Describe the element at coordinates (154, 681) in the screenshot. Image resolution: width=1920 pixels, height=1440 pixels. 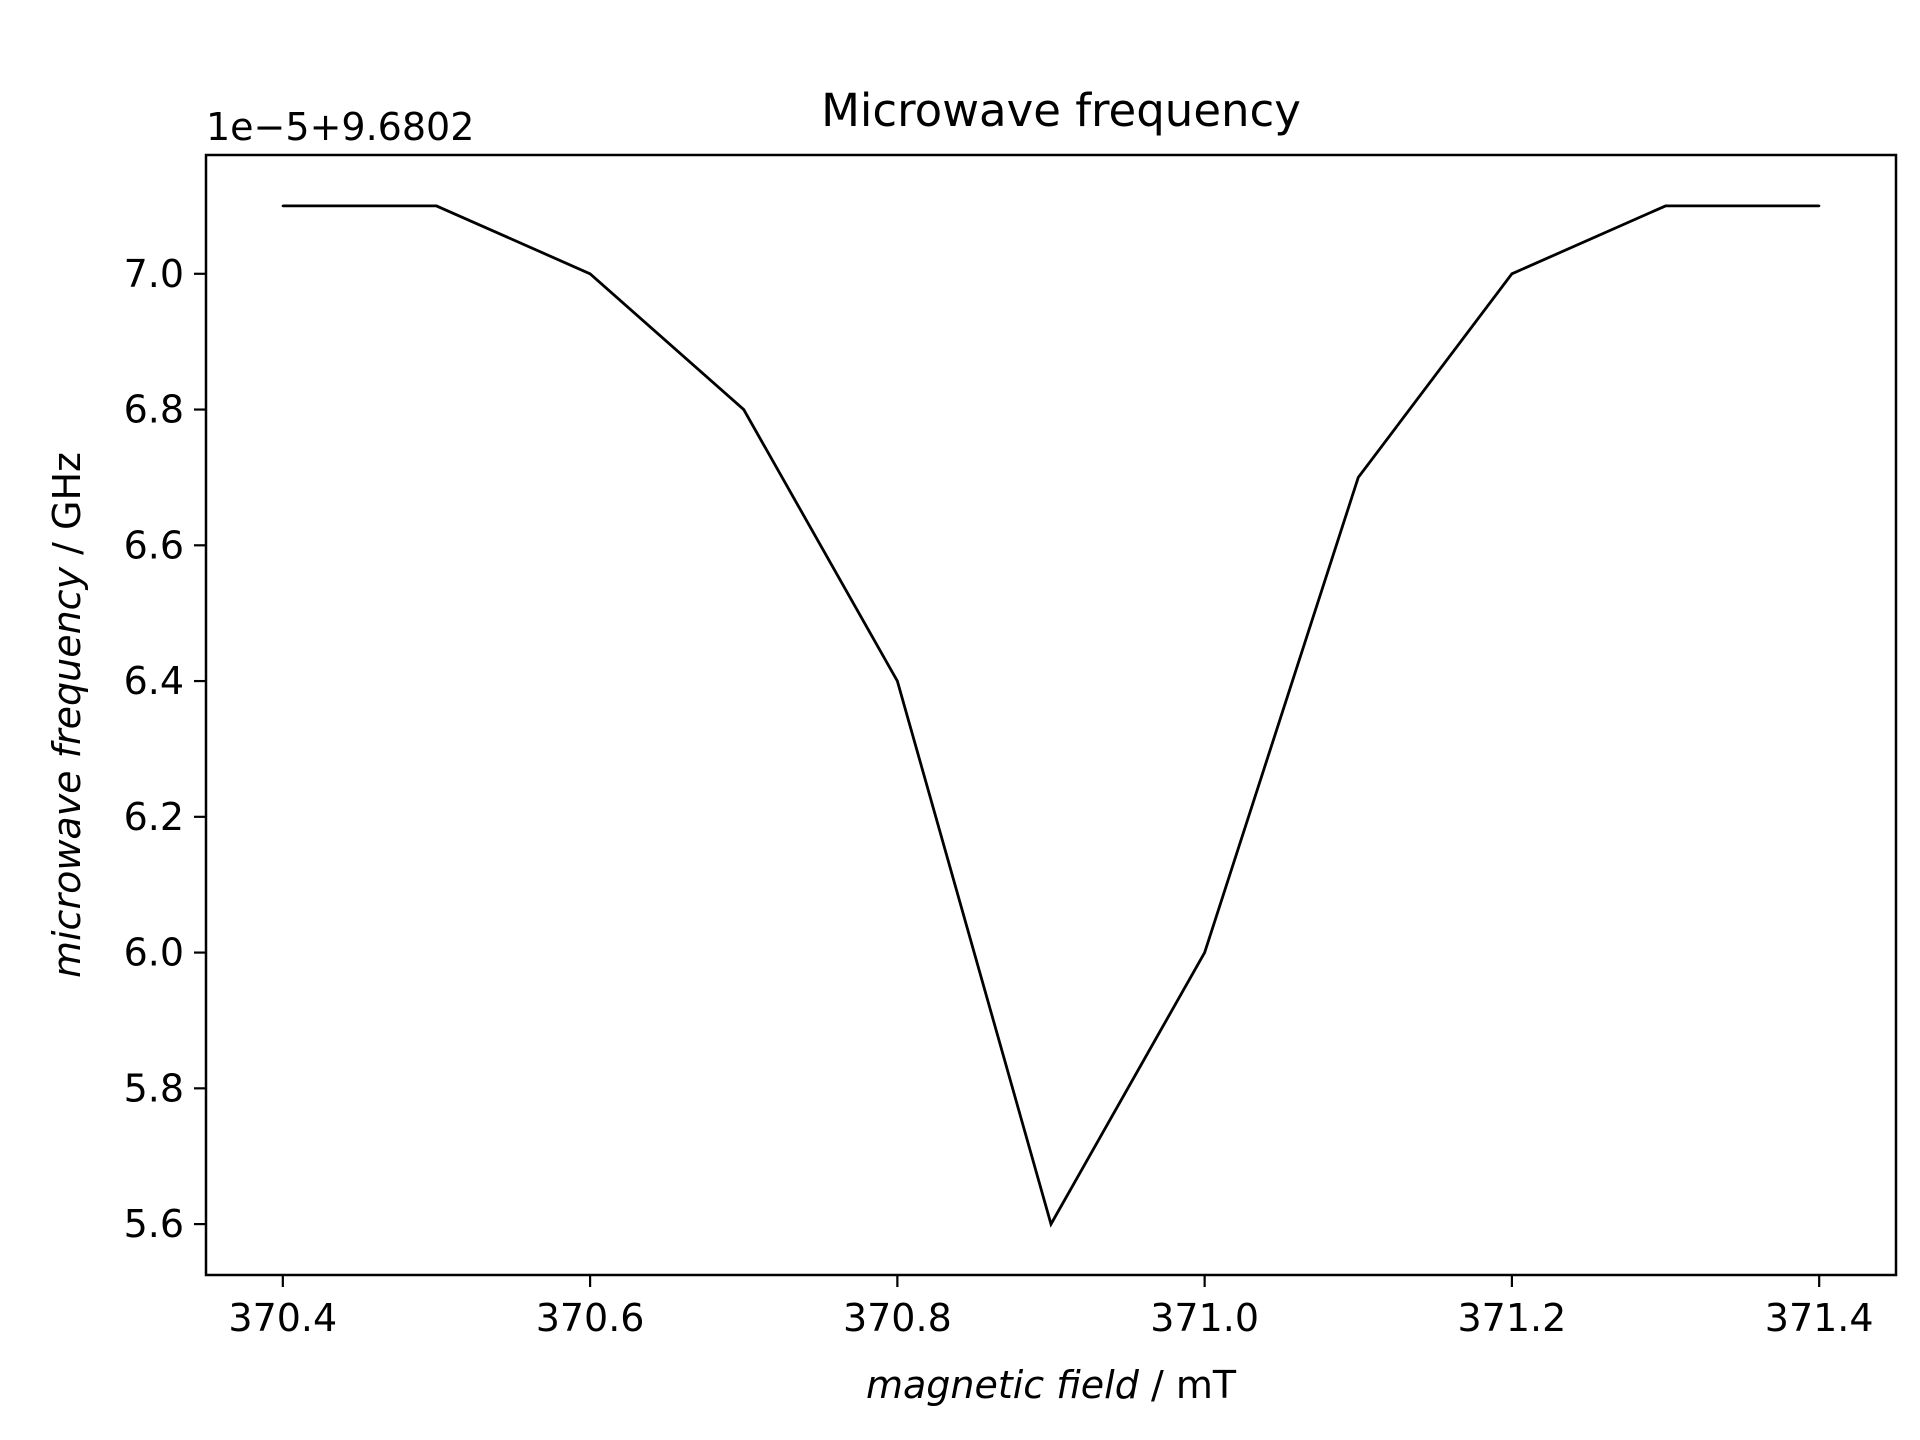
I see `y-tick-label: 6.4` at that location.